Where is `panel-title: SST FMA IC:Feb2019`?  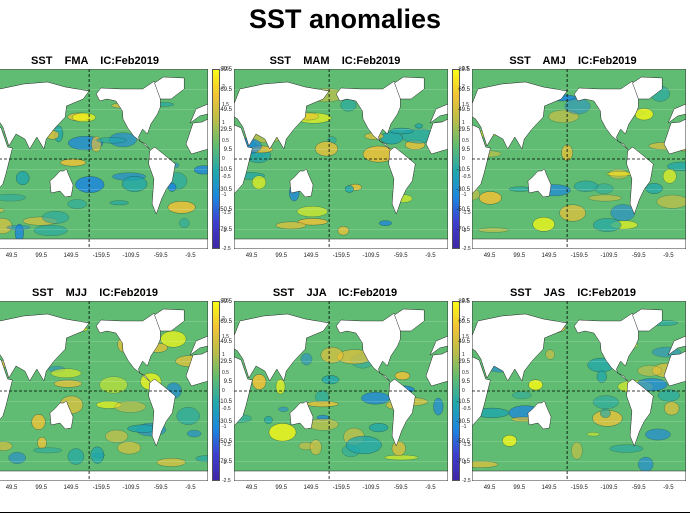
panel-title: SST FMA IC:Feb2019 is located at coordinates (95, 61).